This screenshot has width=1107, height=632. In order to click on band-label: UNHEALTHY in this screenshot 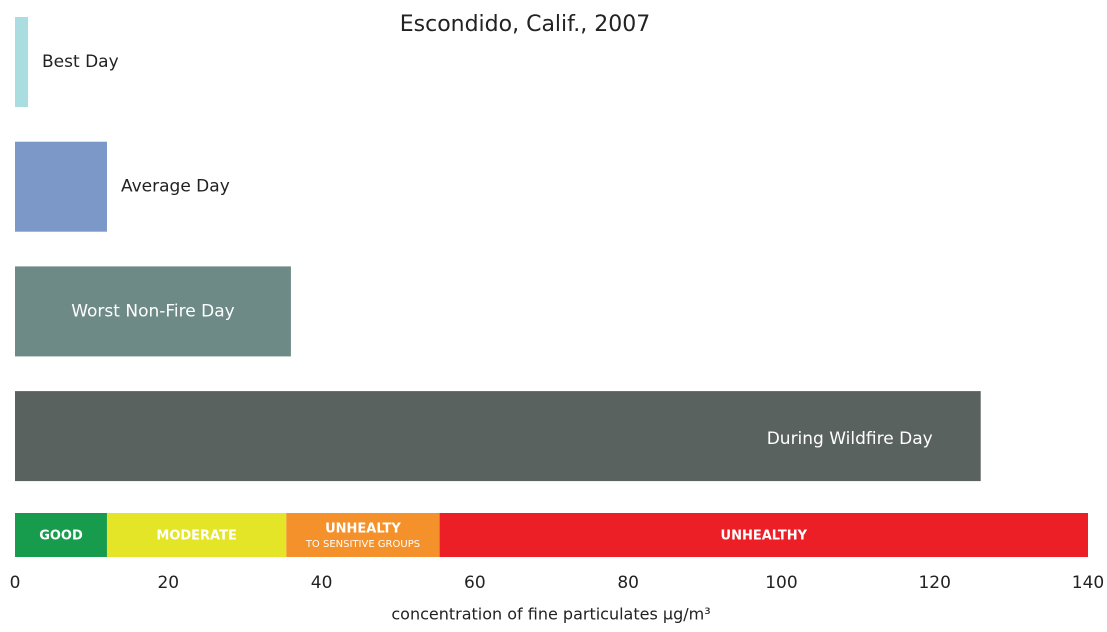, I will do `click(764, 536)`.